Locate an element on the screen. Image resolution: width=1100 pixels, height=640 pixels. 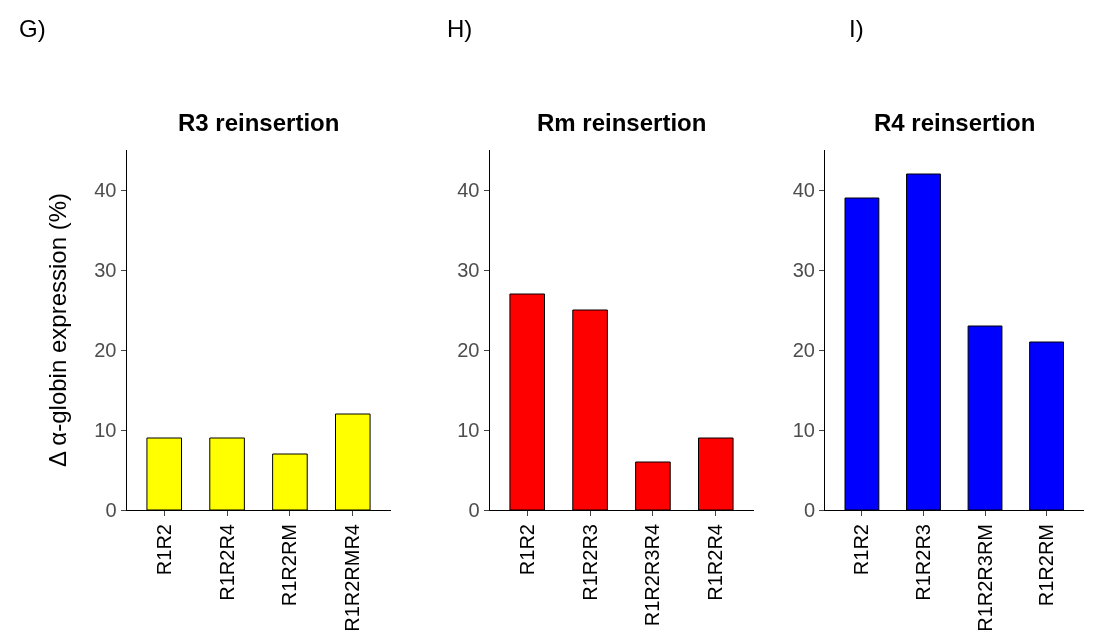
text: G) is located at coordinates (32, 28).